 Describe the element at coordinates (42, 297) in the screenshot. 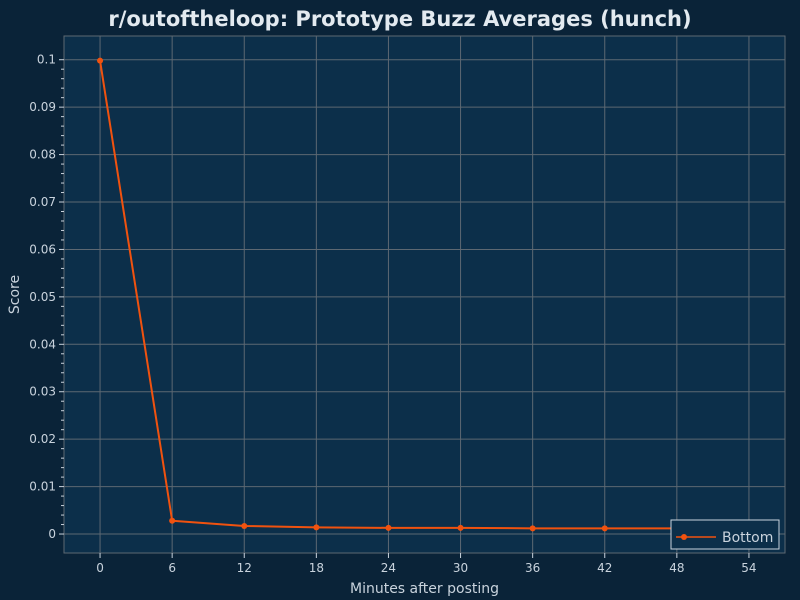

I see `y-tick-label: 0.05` at that location.